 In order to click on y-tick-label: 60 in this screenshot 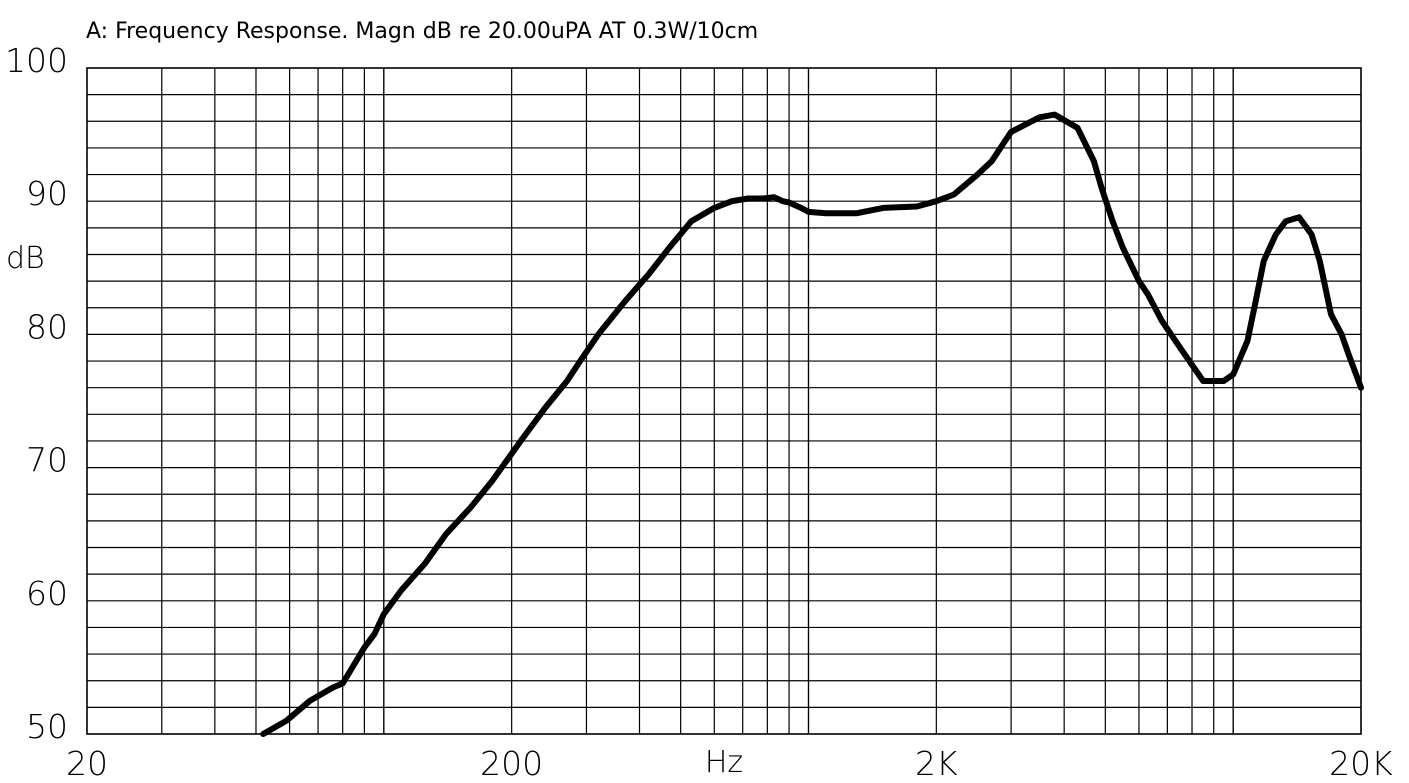, I will do `click(47, 593)`.